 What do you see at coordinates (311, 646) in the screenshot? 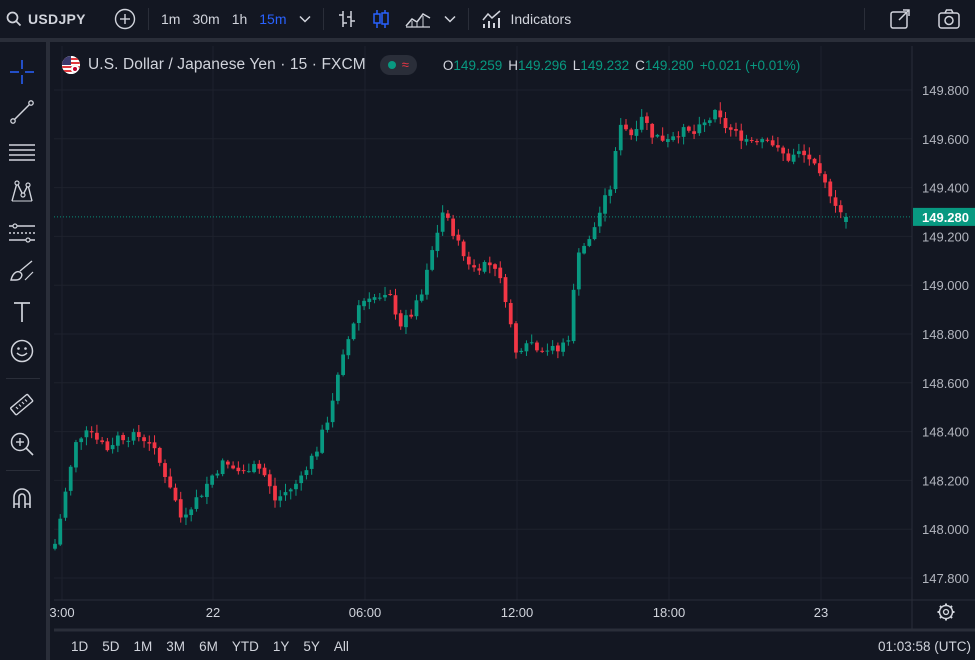
I see `range-5y: 5Y` at bounding box center [311, 646].